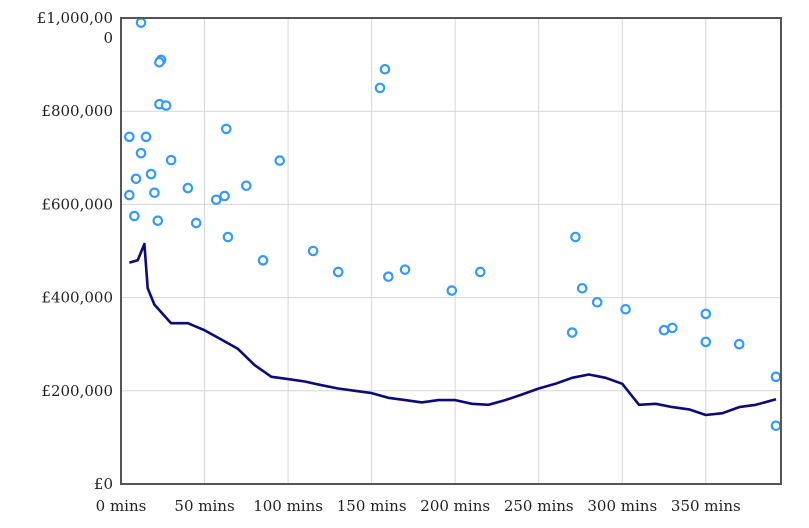 This screenshot has width=809, height=528. Describe the element at coordinates (455, 506) in the screenshot. I see `x-tick-label: 200 mins` at that location.